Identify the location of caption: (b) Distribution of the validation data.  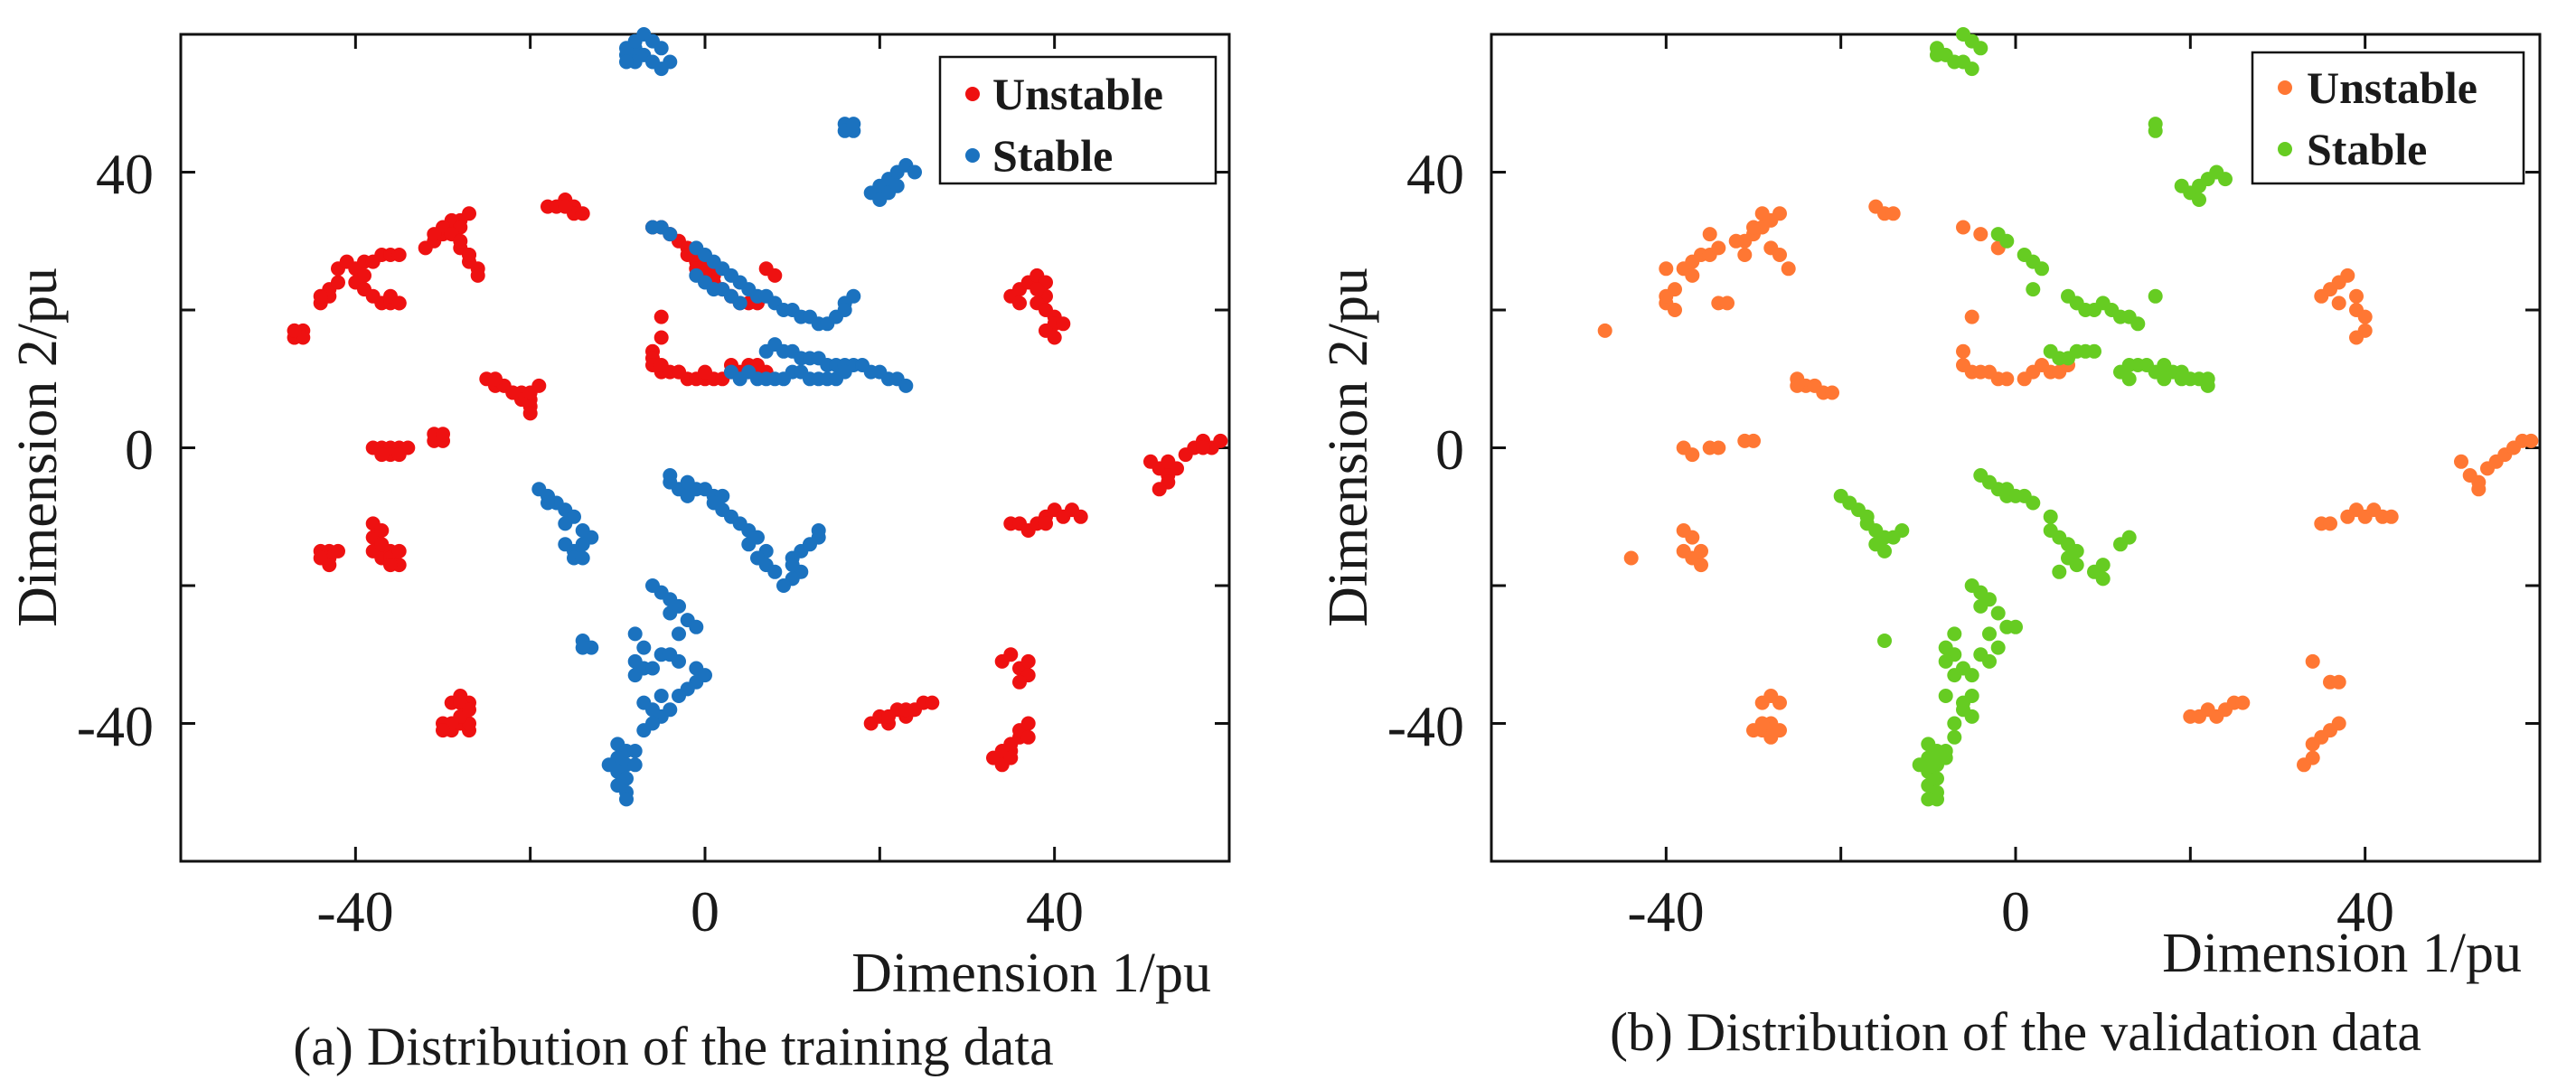
(2016, 1032).